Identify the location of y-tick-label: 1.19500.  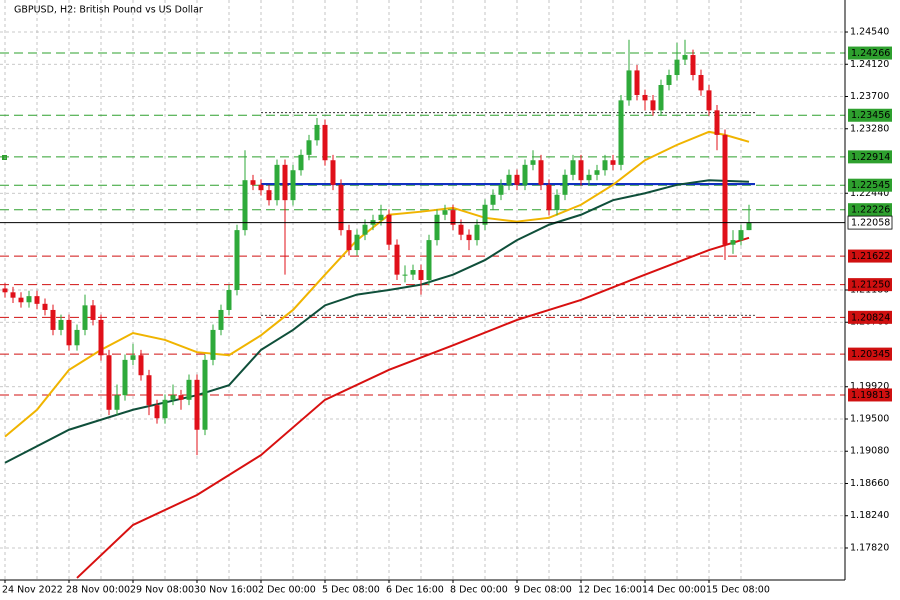
(869, 418).